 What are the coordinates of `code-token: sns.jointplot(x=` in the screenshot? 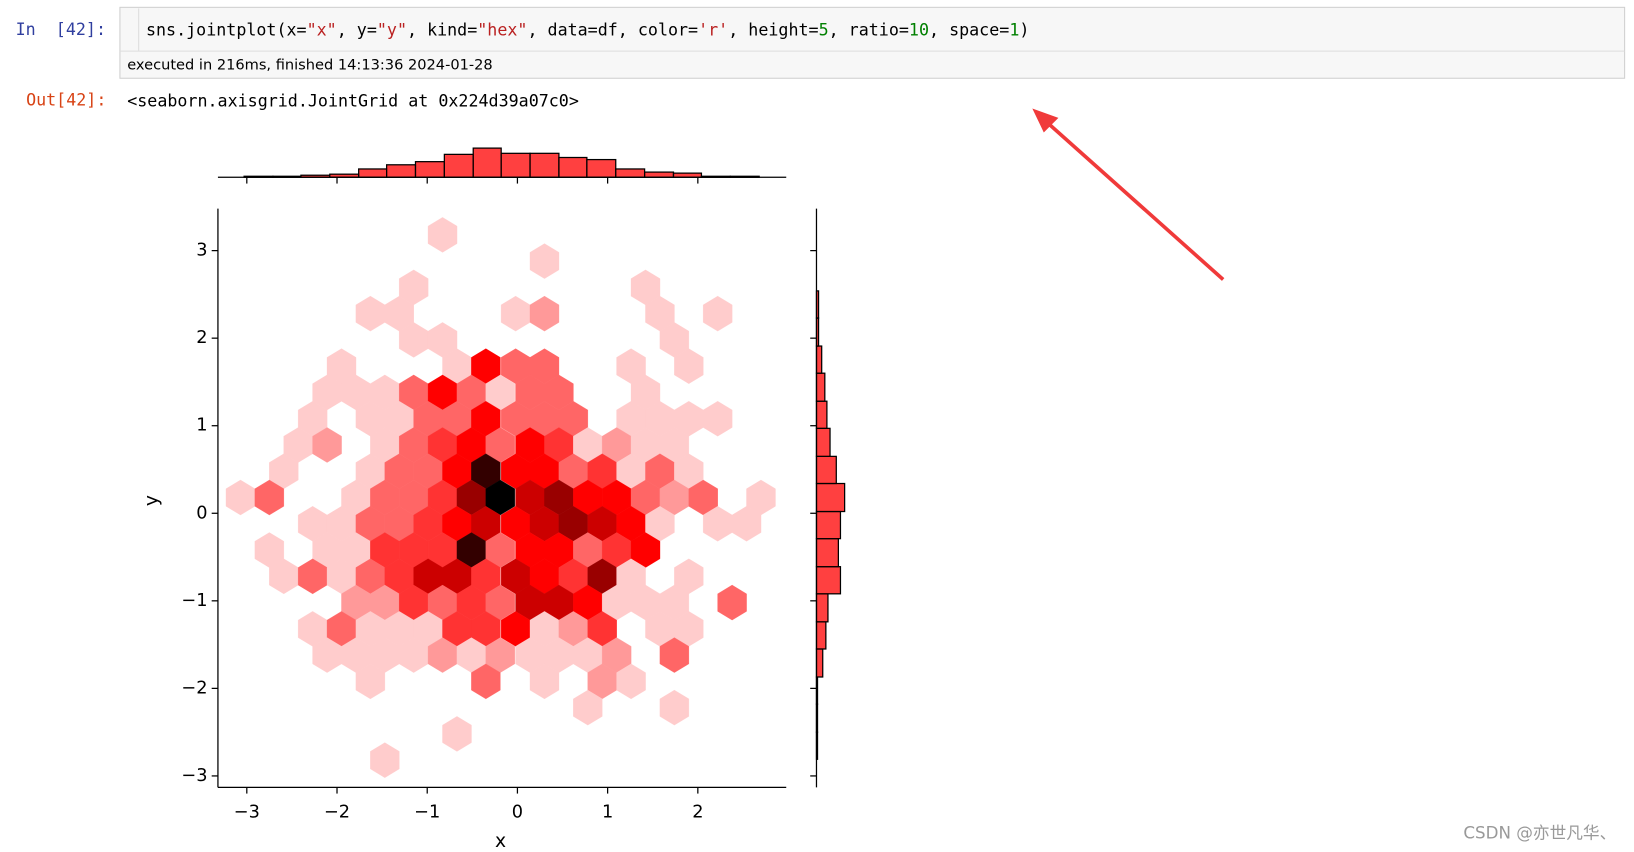 It's located at (226, 29).